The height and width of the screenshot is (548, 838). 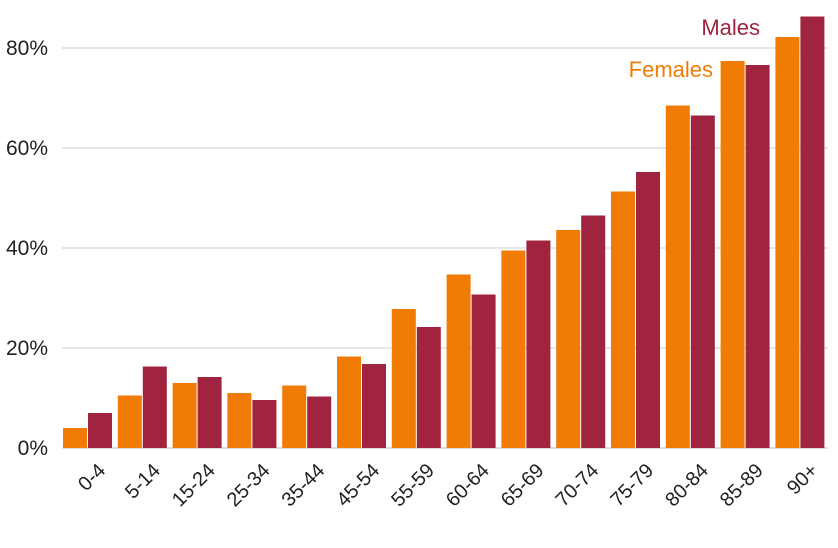 What do you see at coordinates (523, 486) in the screenshot?
I see `x-tick-label: 65-69` at bounding box center [523, 486].